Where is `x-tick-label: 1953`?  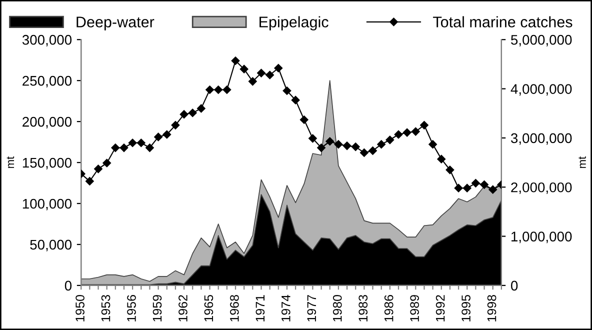
x-tick-label: 1953 is located at coordinates (105, 308).